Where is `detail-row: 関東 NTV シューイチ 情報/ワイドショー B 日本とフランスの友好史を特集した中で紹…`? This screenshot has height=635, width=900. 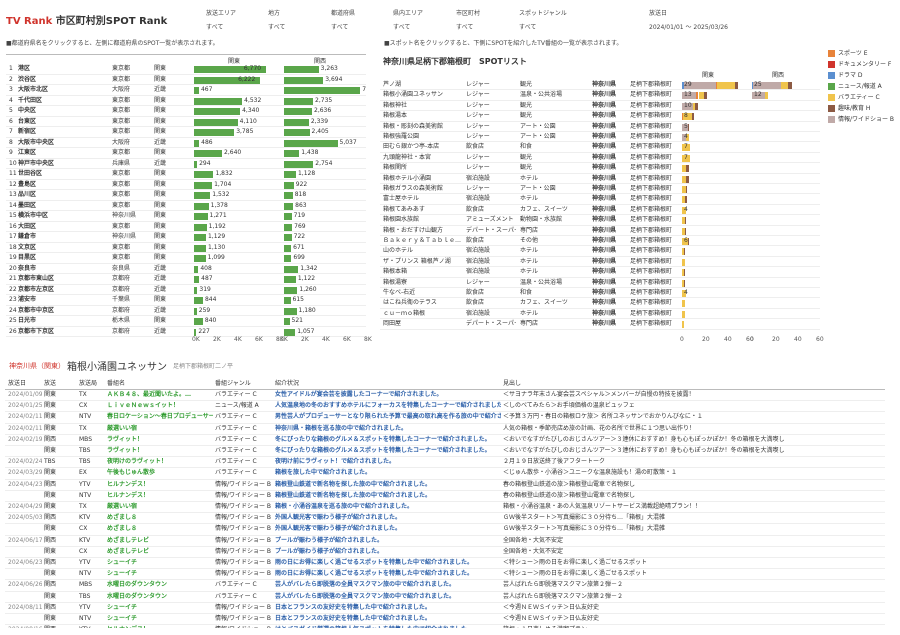
detail-row: 関東 NTV シューイチ 情報/ワイドショー B 日本とフランスの友好史を特集した中で紹… is located at coordinates (445, 620).